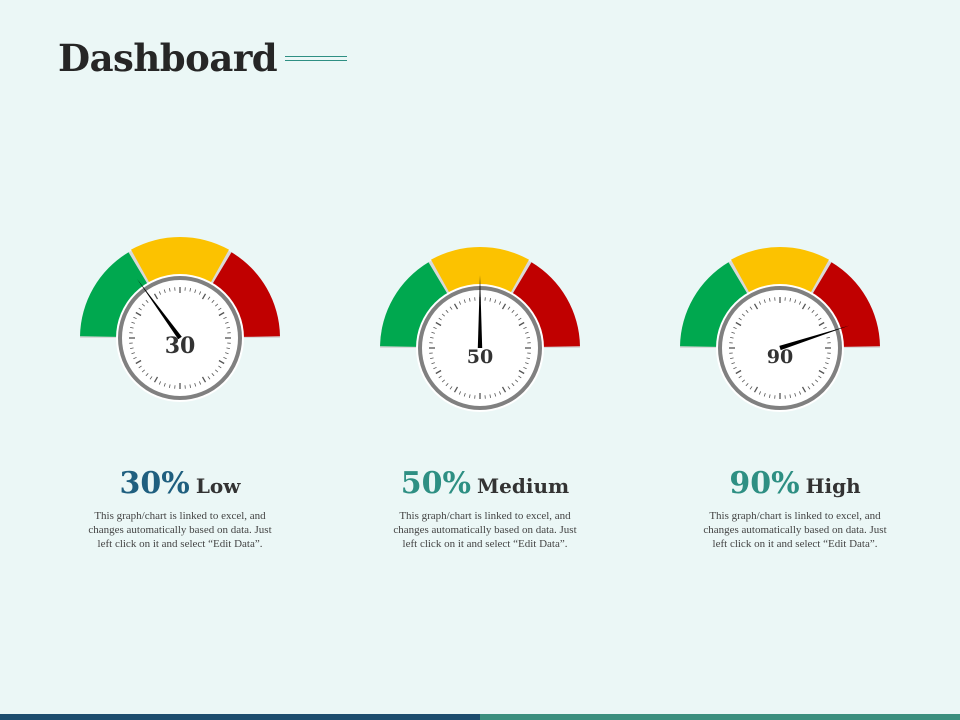  What do you see at coordinates (523, 486) in the screenshot?
I see `level-label: Medium` at bounding box center [523, 486].